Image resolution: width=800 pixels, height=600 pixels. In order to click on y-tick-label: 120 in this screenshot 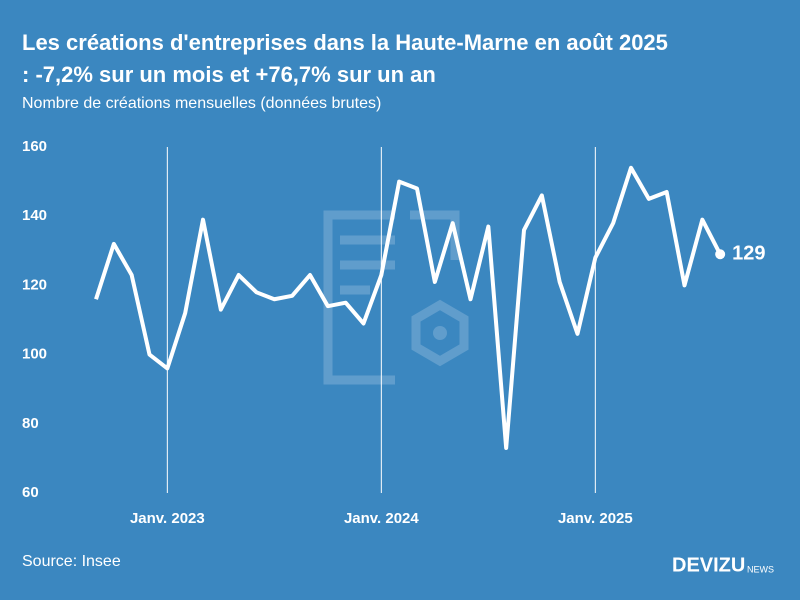, I will do `click(34, 284)`.